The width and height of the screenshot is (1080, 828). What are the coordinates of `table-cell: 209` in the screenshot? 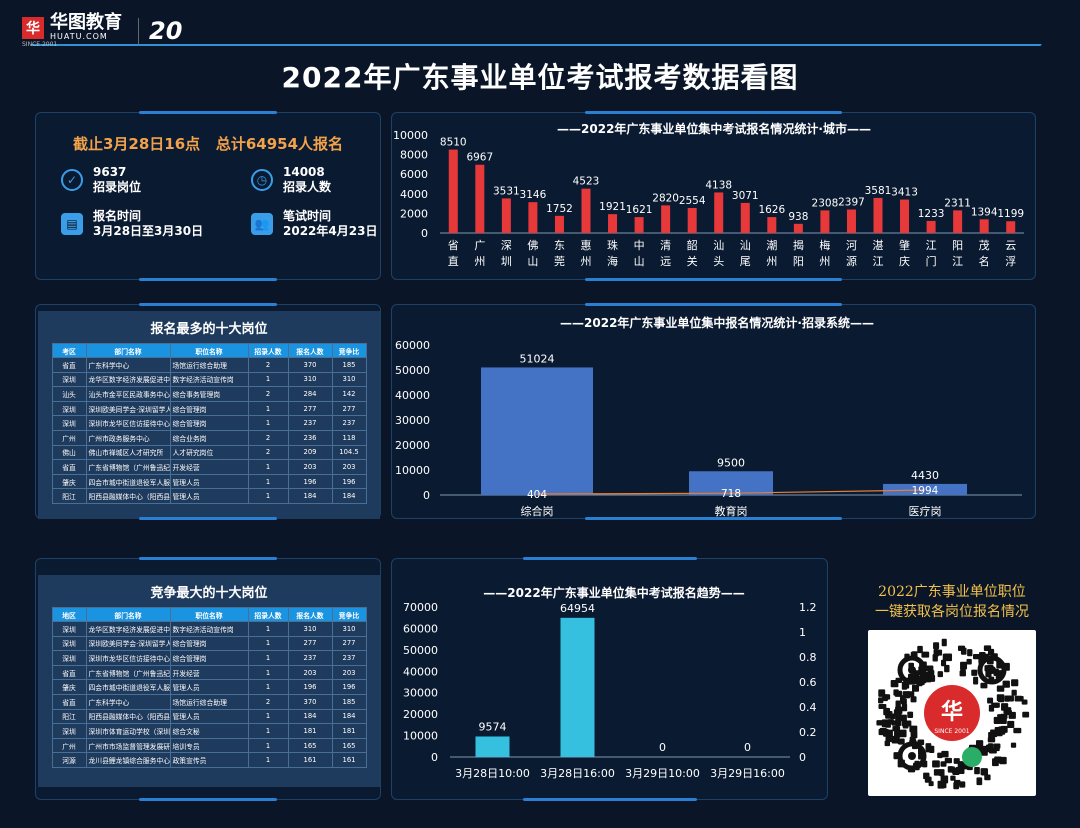 It's located at (310, 452).